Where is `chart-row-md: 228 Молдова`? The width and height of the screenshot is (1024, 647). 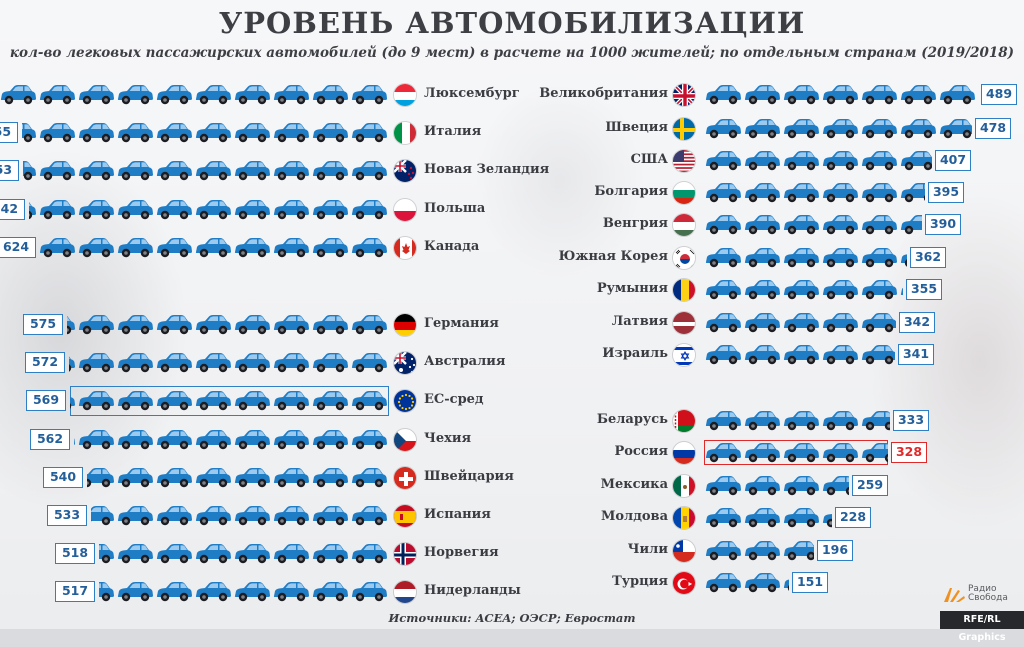
chart-row-md: 228 Молдова is located at coordinates (512, 518).